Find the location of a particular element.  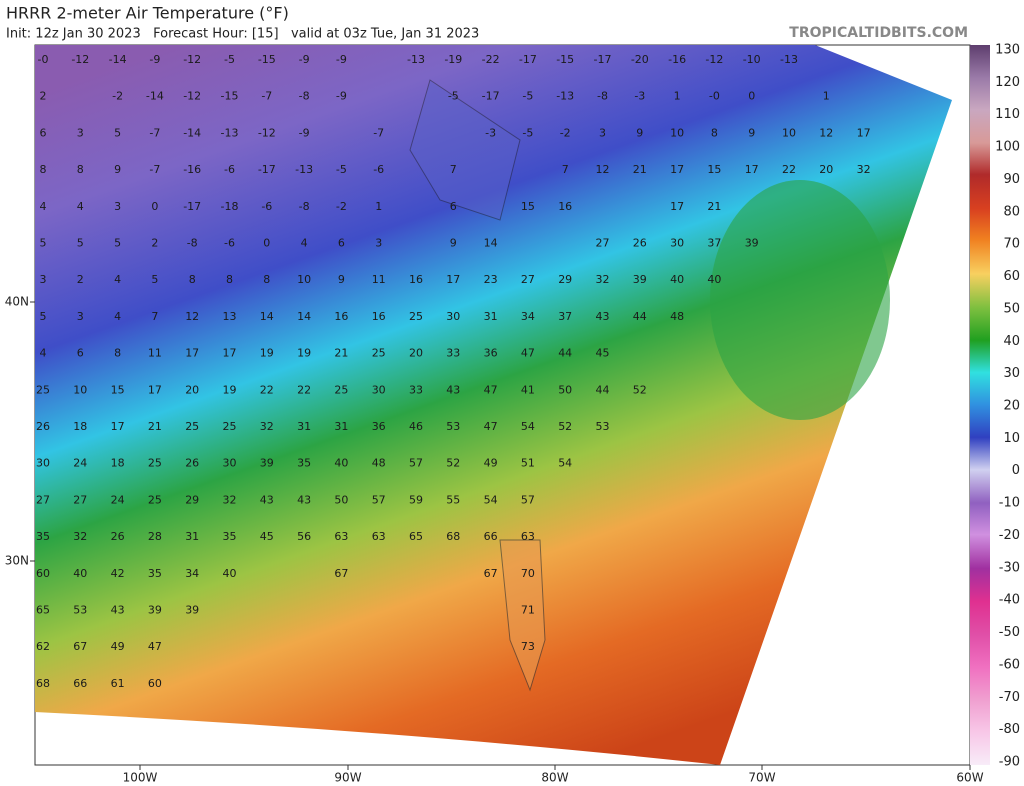

florida is located at coordinates (522, 615).